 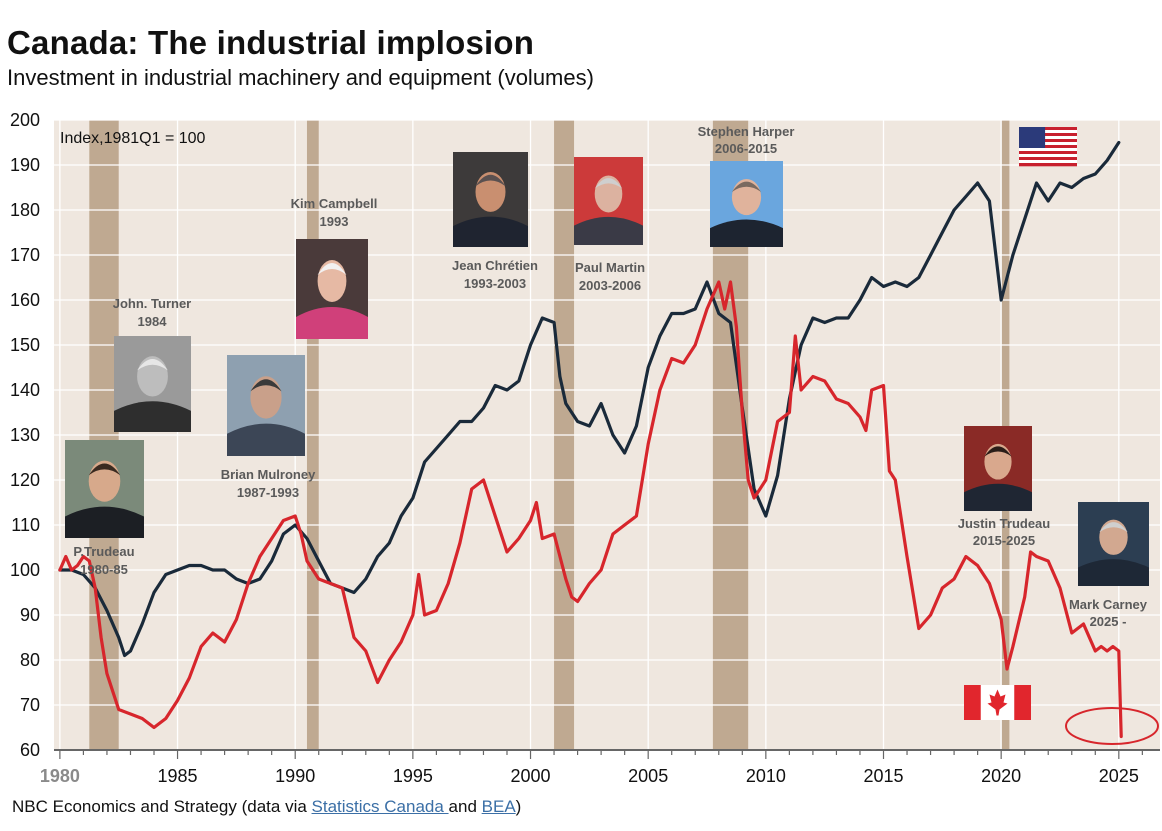 I want to click on politician-term-mulroney: 1987-1993, so click(x=268, y=492).